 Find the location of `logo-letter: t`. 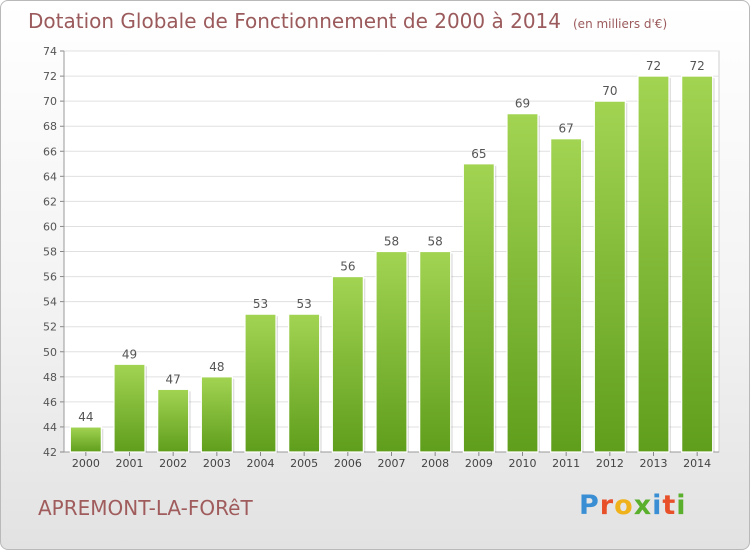

logo-letter: t is located at coordinates (669, 505).